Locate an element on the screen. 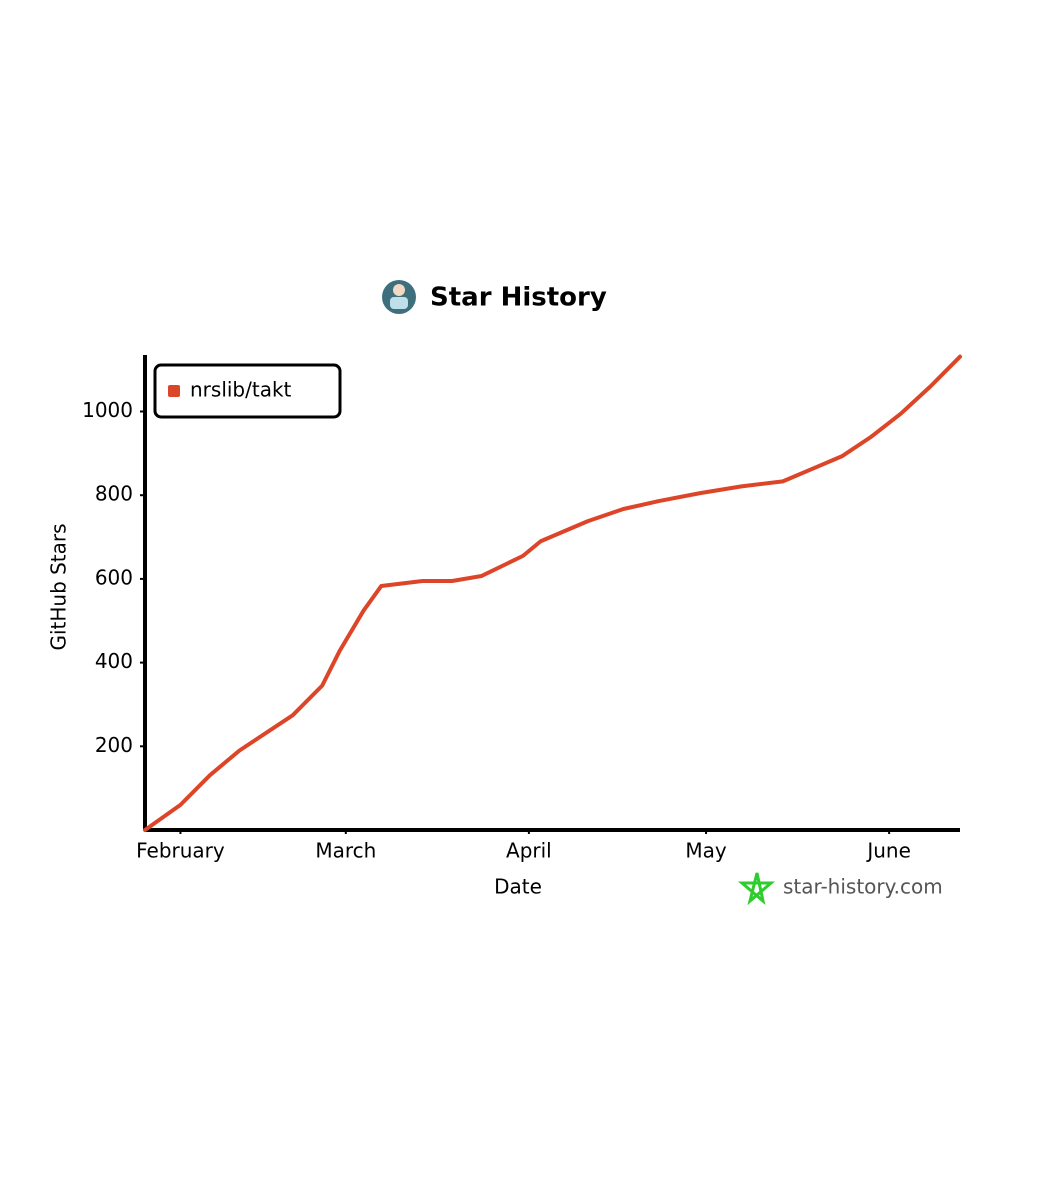 The width and height of the screenshot is (1038, 1200). x-tick-label: June is located at coordinates (888, 851).